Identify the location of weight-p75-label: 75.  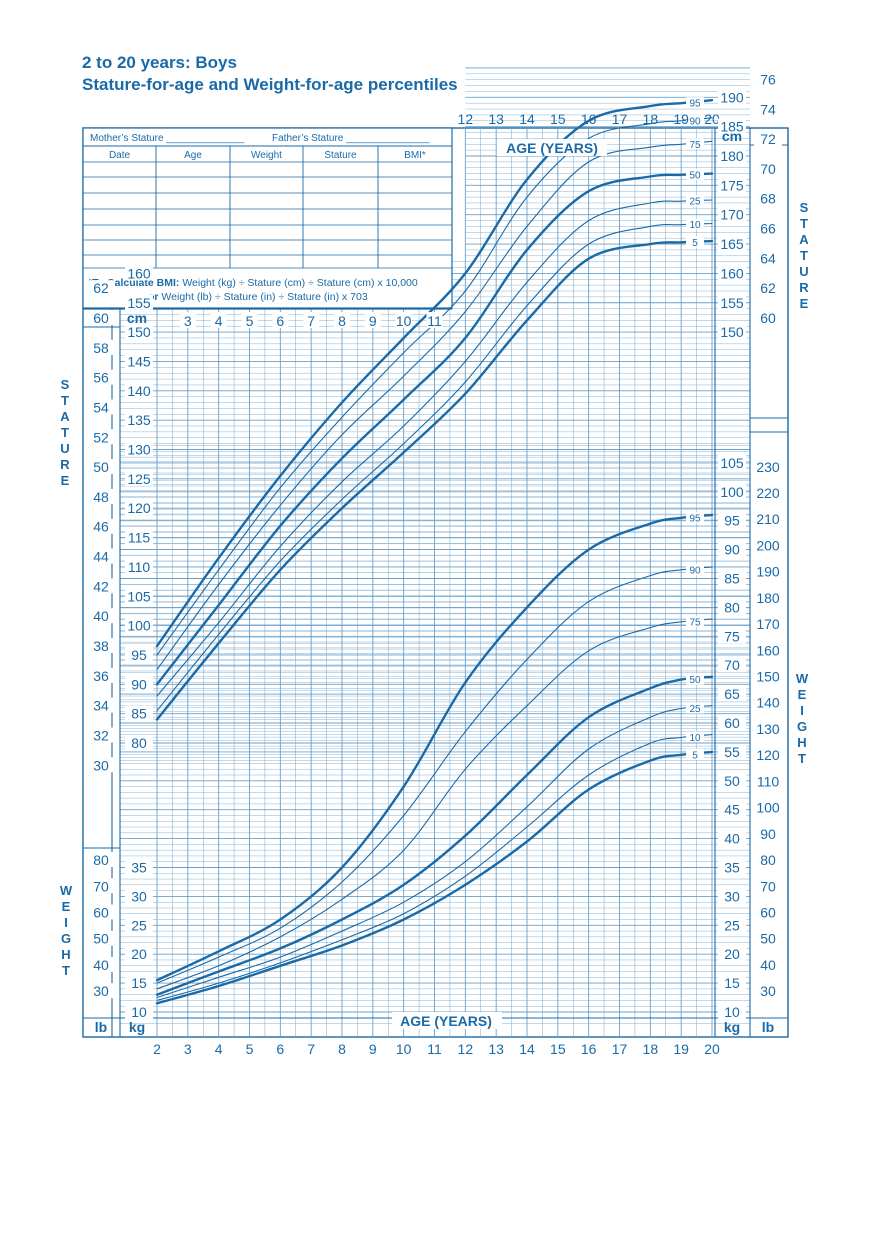
(695, 622).